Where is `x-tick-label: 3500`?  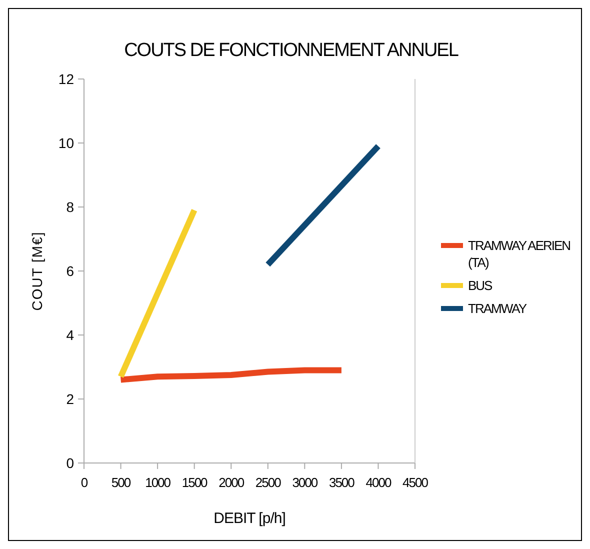 x-tick-label: 3500 is located at coordinates (341, 482).